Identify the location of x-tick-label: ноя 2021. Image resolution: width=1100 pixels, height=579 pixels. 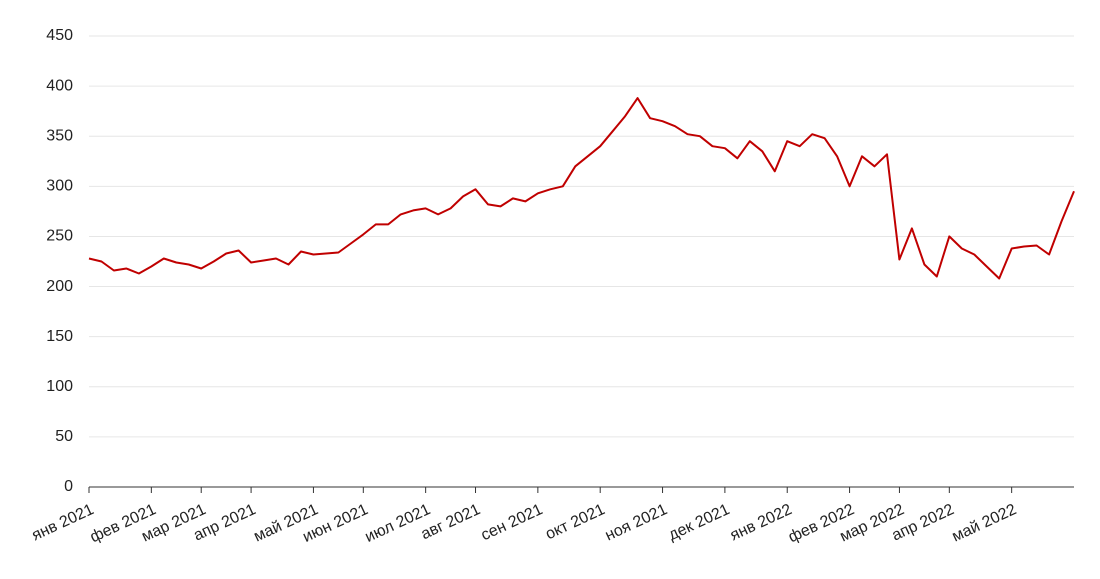
(636, 523).